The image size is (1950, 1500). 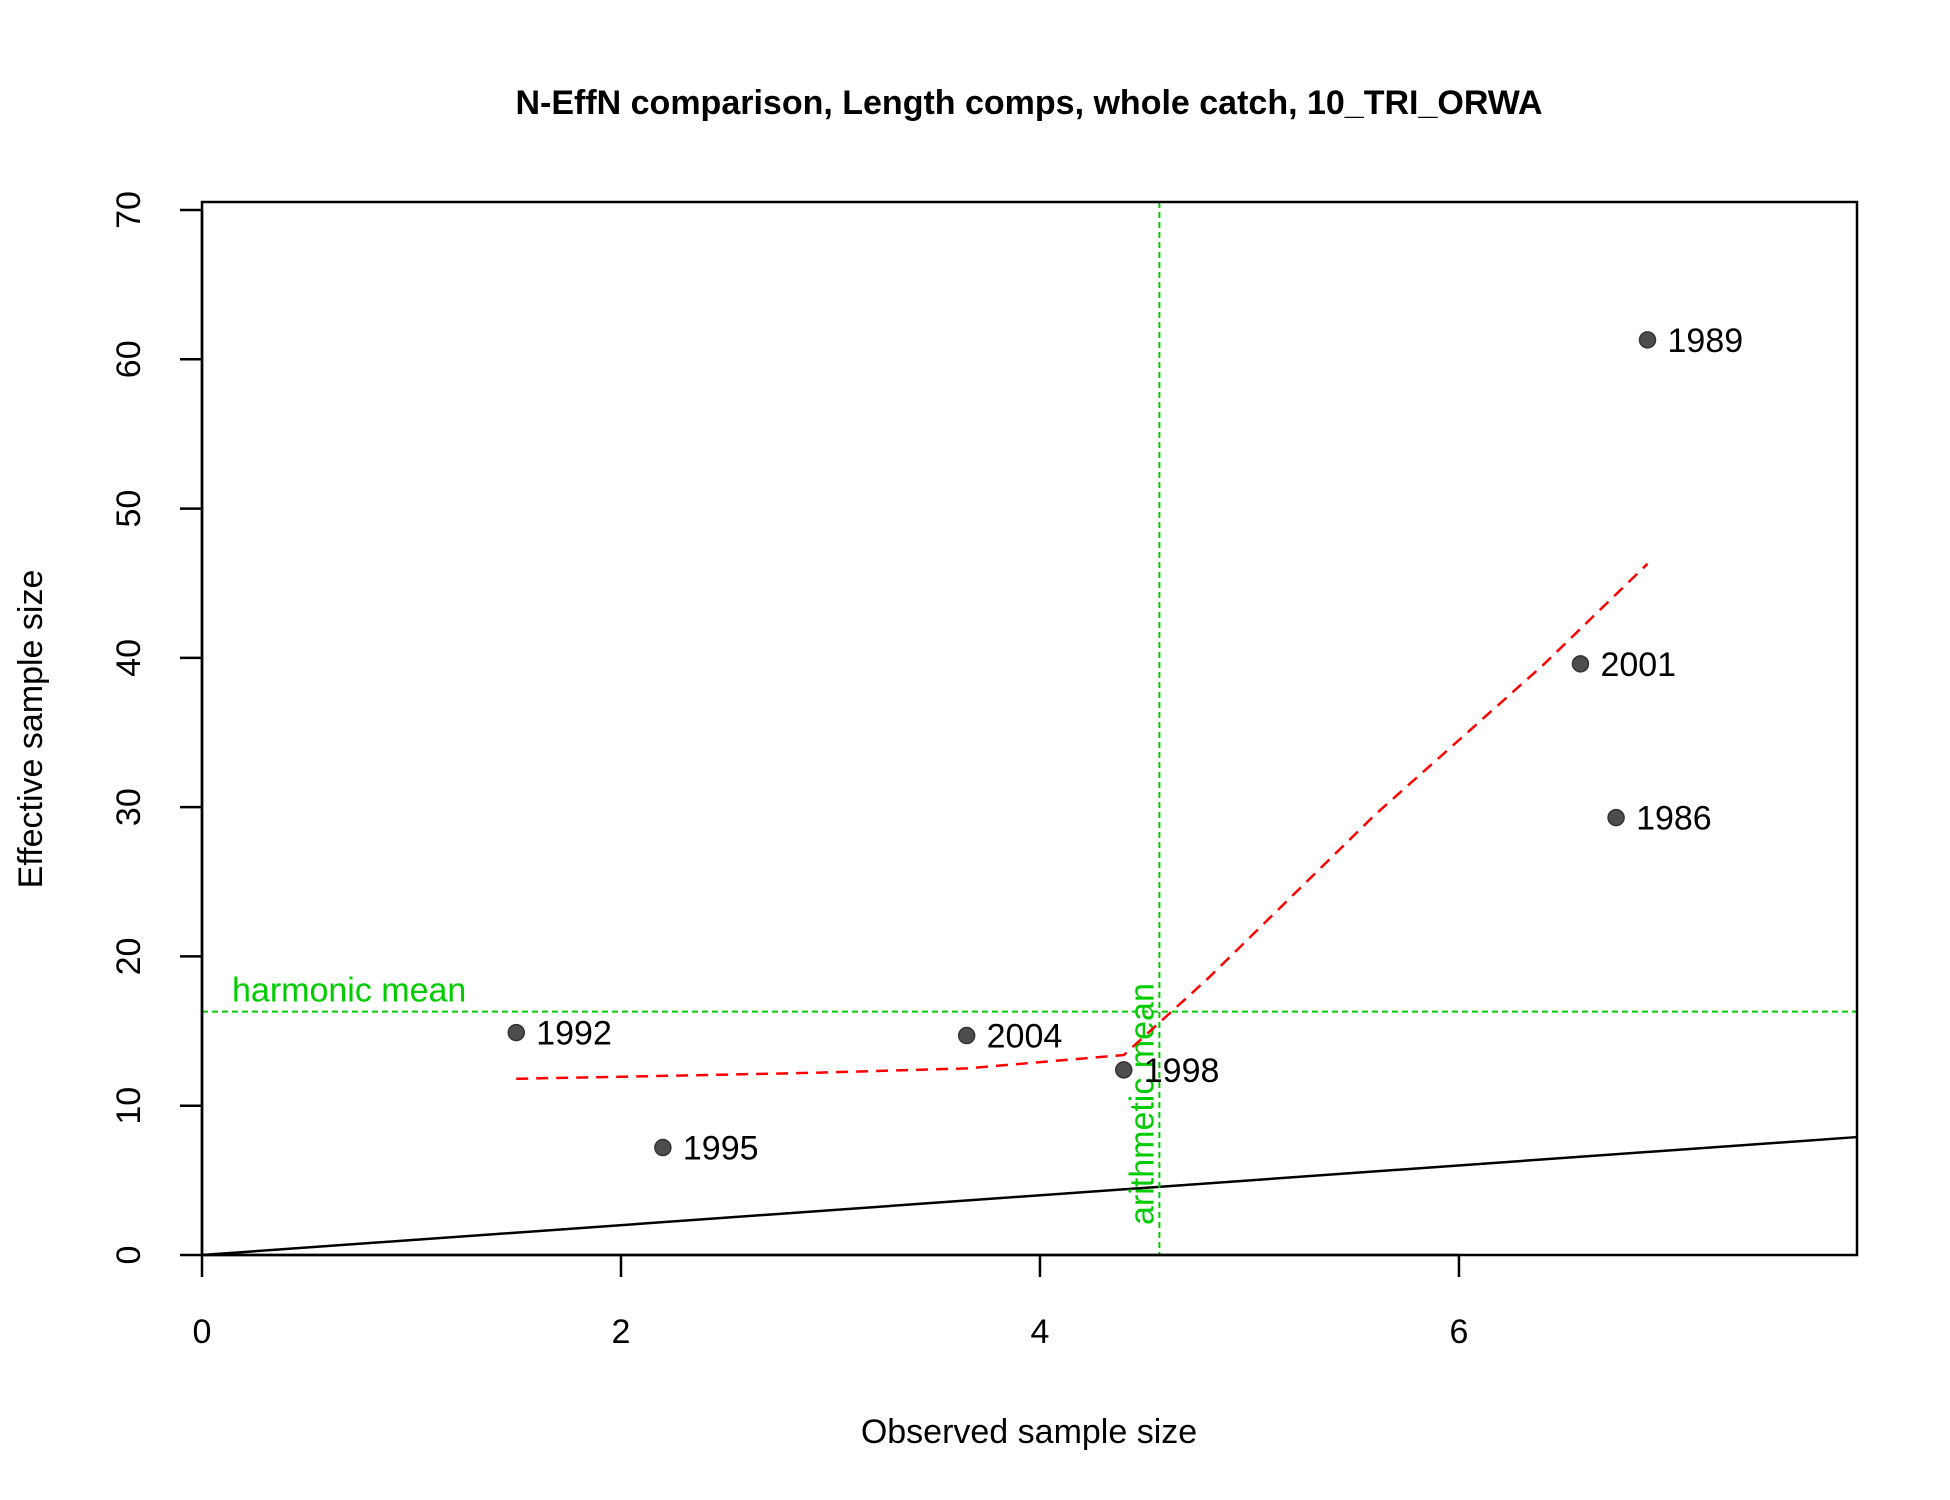 I want to click on data-point-2001, so click(x=1580, y=664).